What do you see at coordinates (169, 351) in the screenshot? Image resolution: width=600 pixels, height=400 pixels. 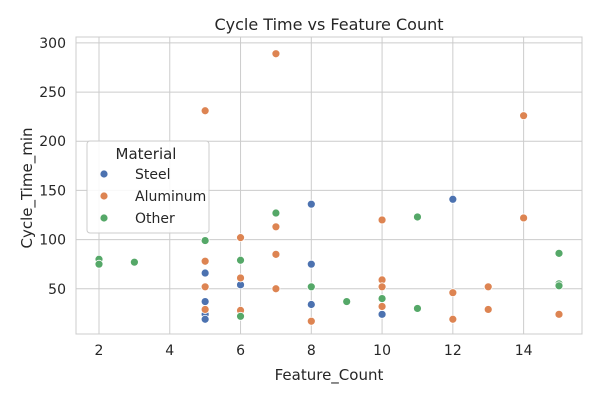 I see `x-tick-label: 4` at bounding box center [169, 351].